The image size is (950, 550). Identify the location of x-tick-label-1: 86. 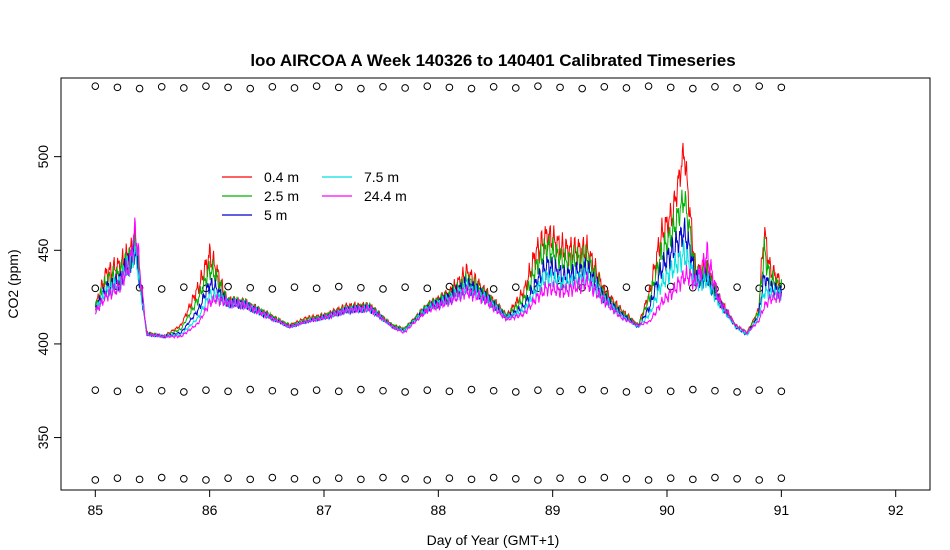
(210, 510).